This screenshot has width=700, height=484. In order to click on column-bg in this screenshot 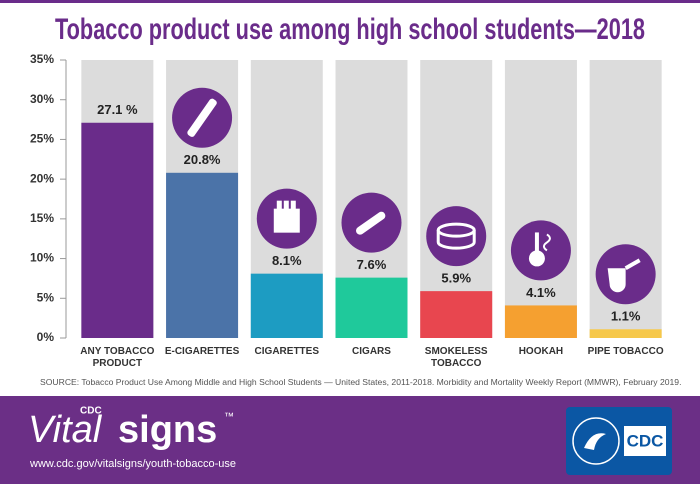, I will do `click(540, 199)`.